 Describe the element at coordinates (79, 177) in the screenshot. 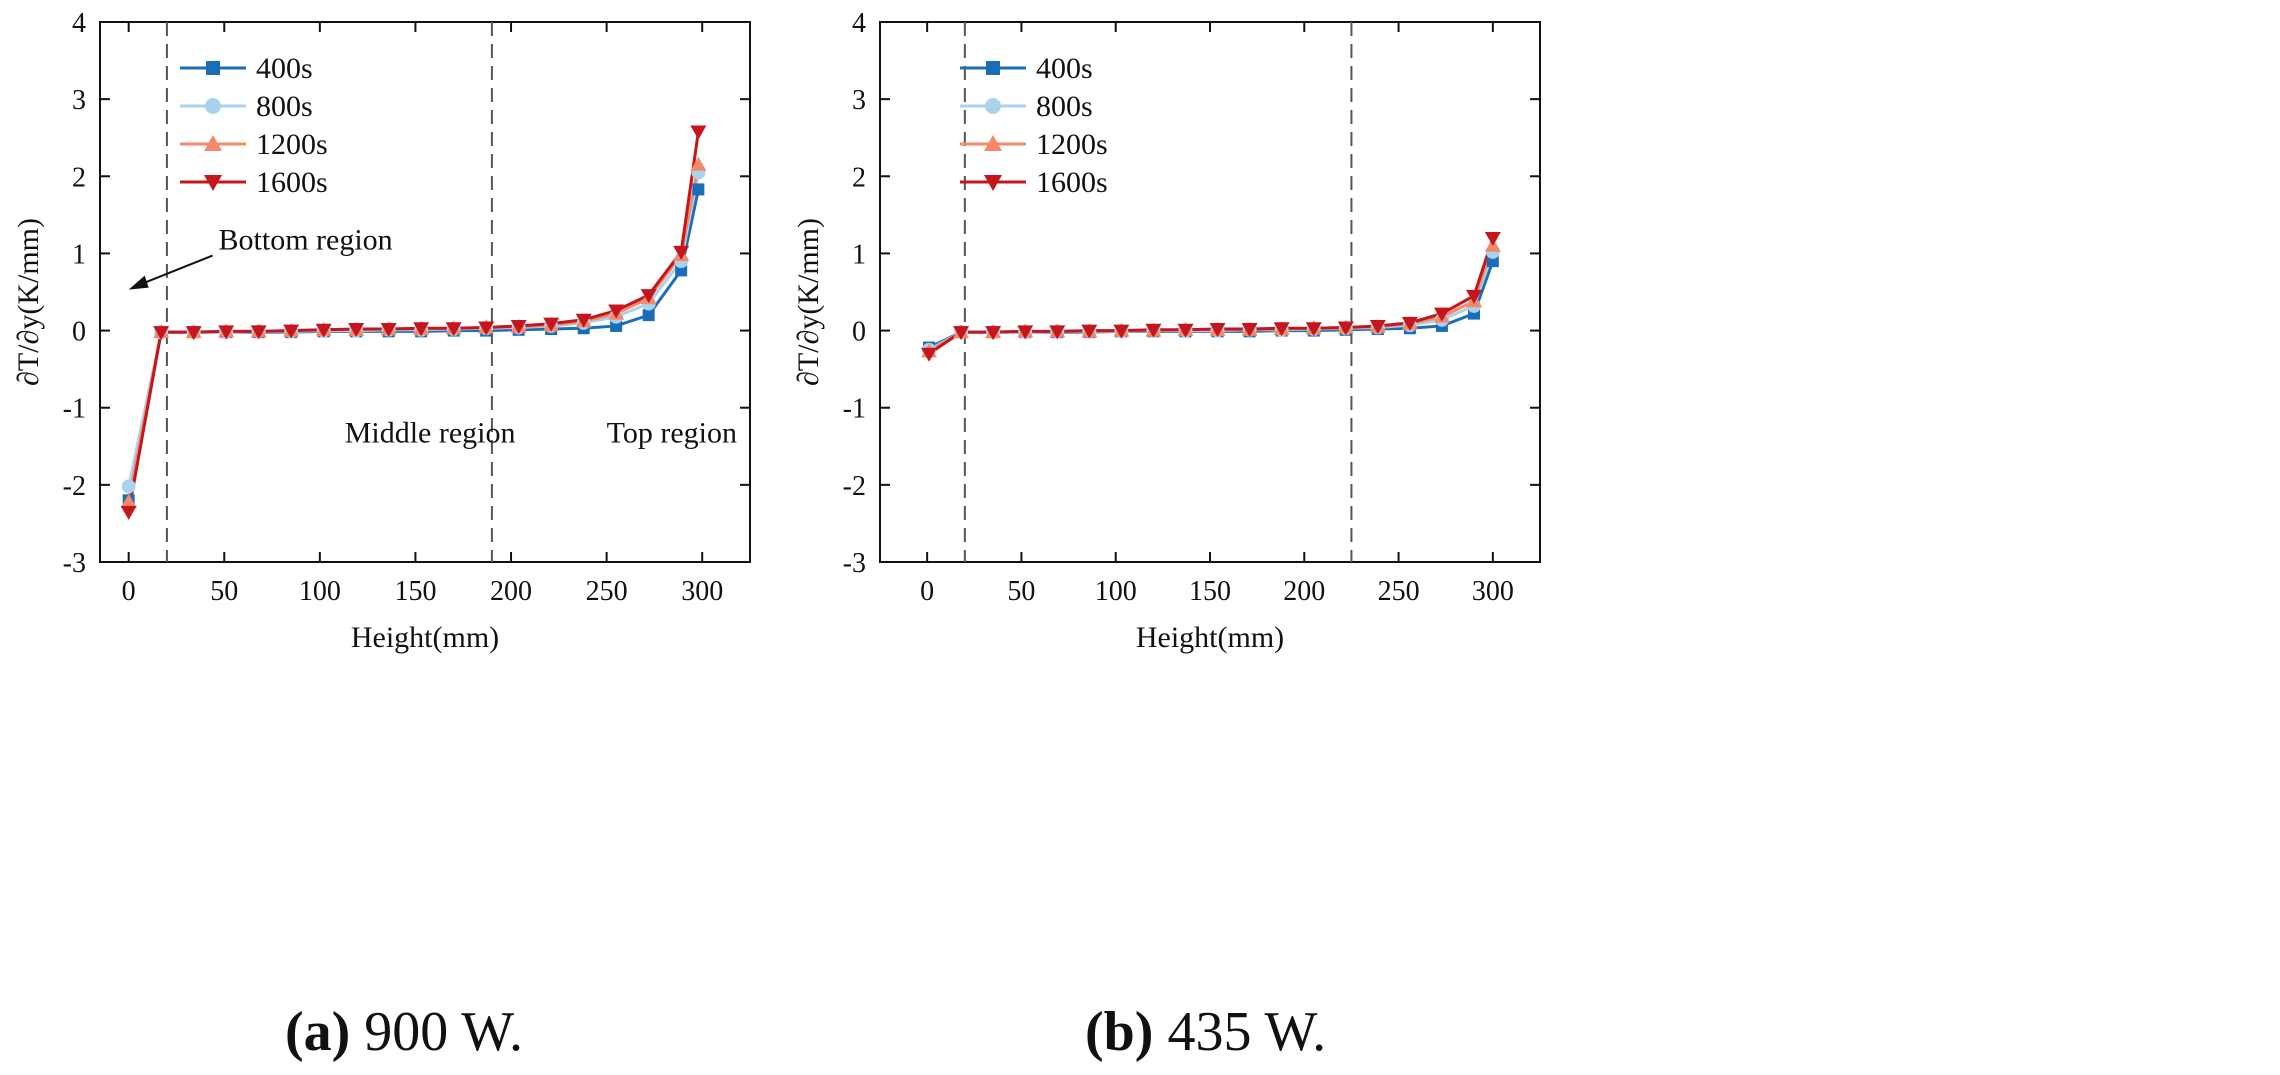

I see `y-tick-label-a-5: 2` at that location.